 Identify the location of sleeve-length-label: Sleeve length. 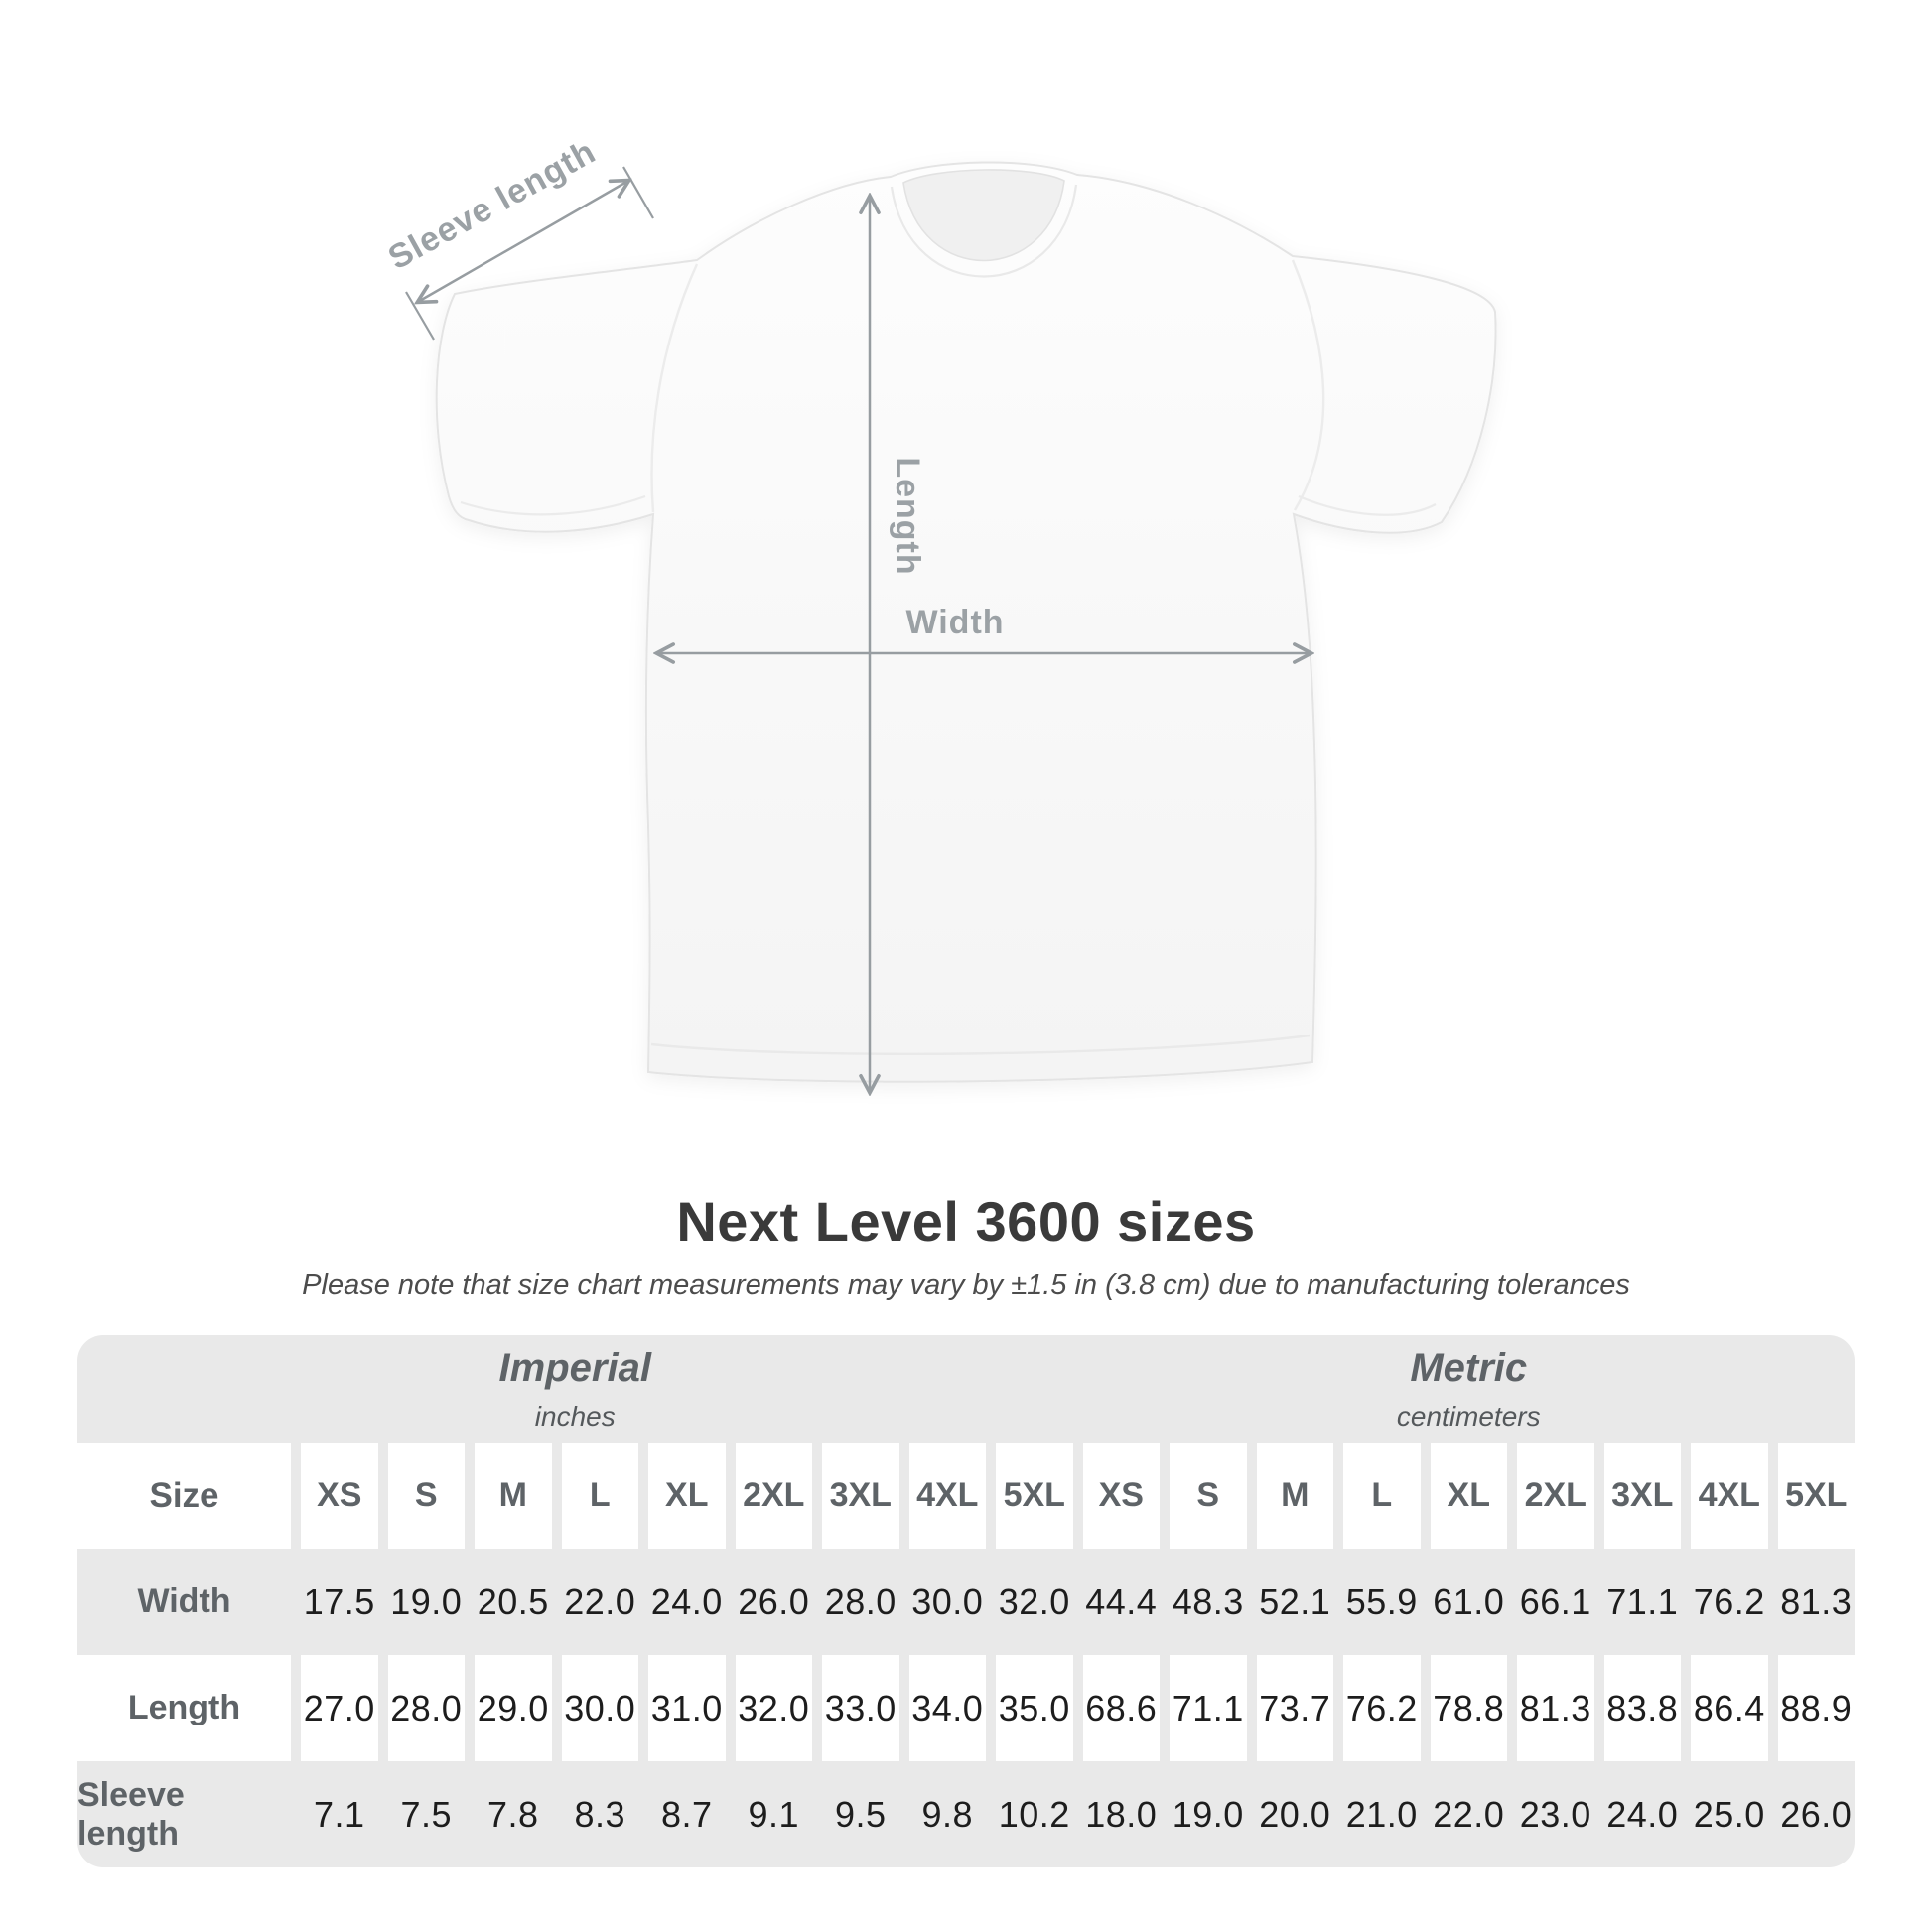
(493, 205).